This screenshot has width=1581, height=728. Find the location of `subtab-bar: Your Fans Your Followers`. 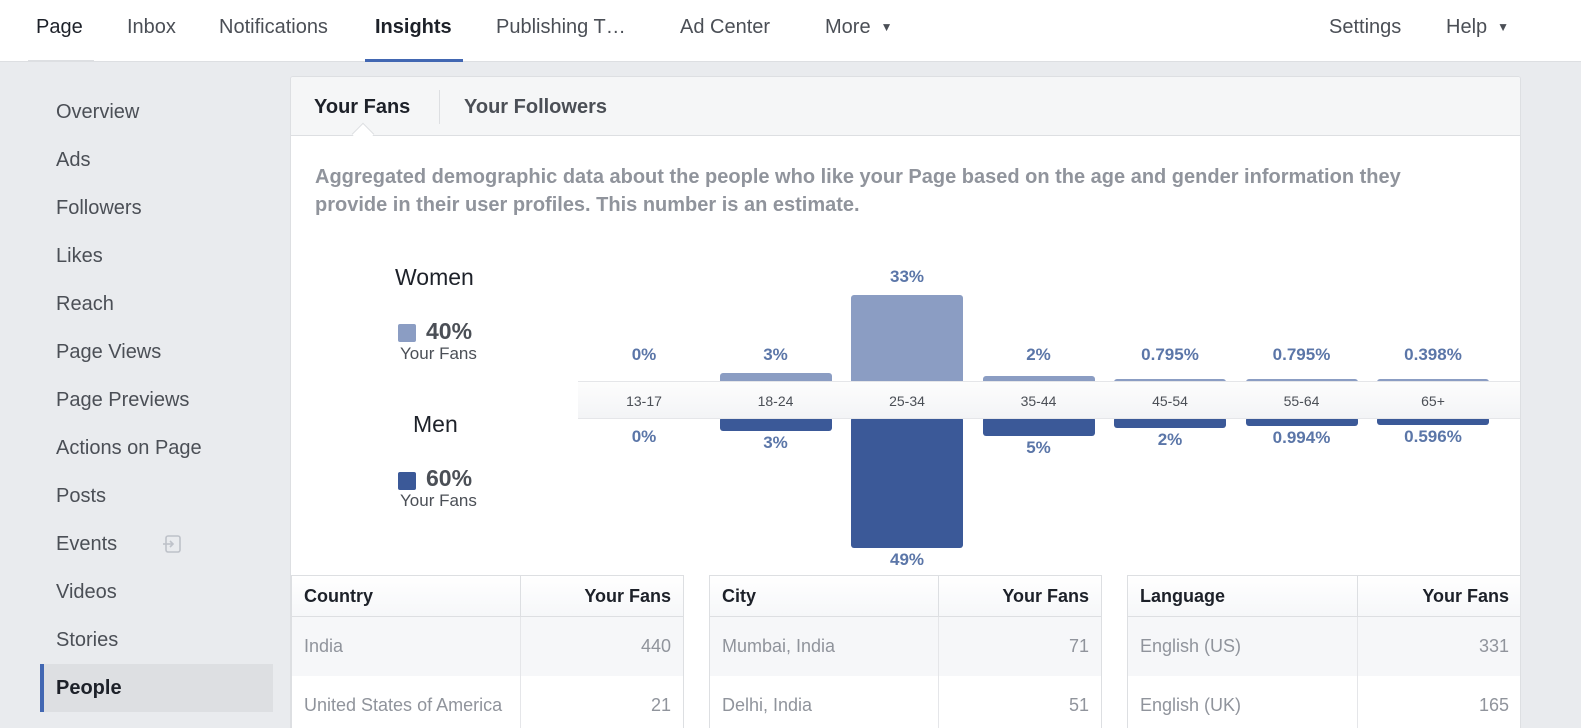

subtab-bar: Your Fans Your Followers is located at coordinates (905, 111).